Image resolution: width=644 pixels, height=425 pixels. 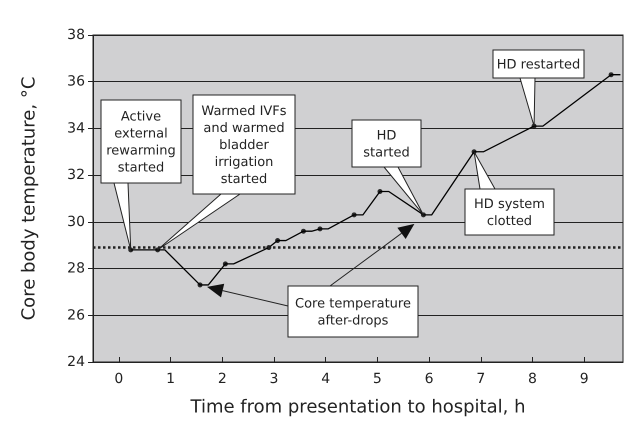 I want to click on x-tick-label: 0, so click(x=119, y=379).